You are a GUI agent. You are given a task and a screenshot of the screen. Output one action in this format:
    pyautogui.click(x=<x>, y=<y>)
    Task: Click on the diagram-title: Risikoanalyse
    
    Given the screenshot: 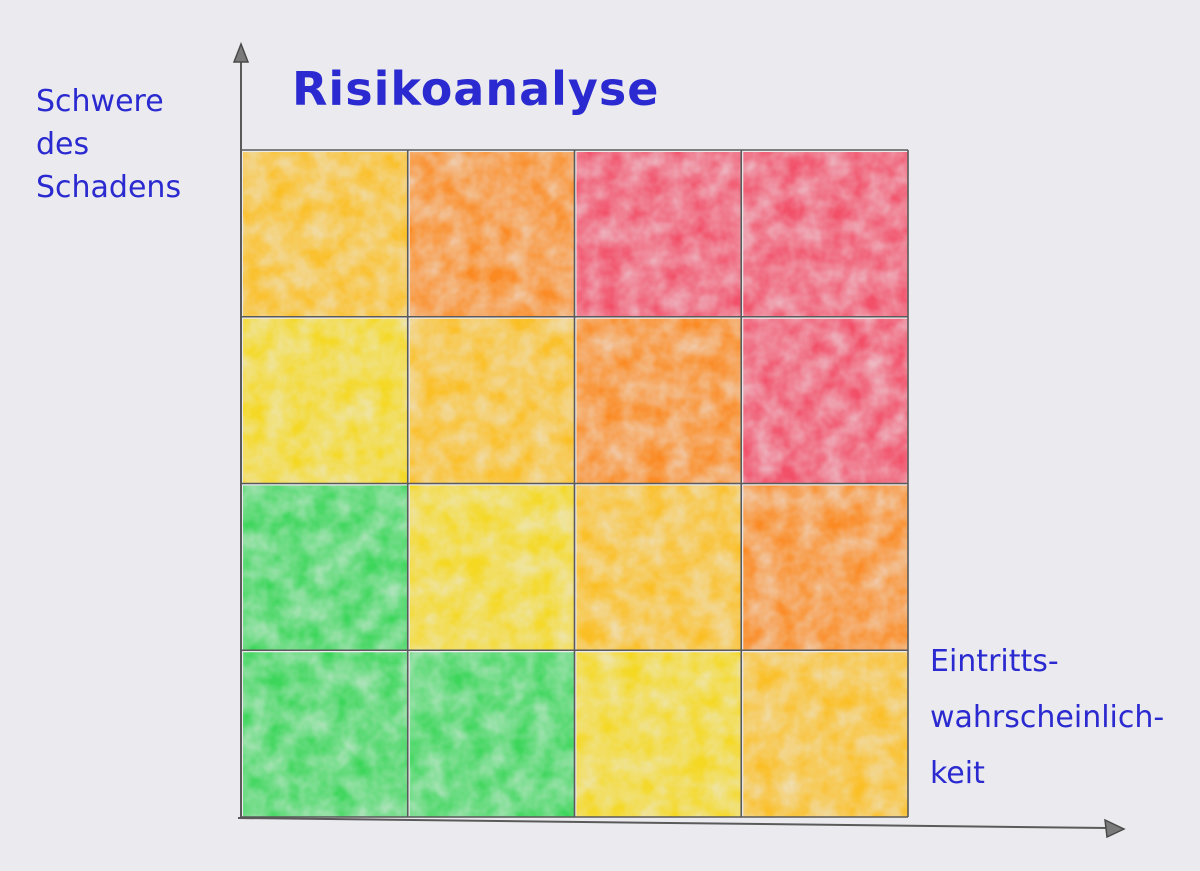 What is the action you would take?
    pyautogui.click(x=476, y=89)
    